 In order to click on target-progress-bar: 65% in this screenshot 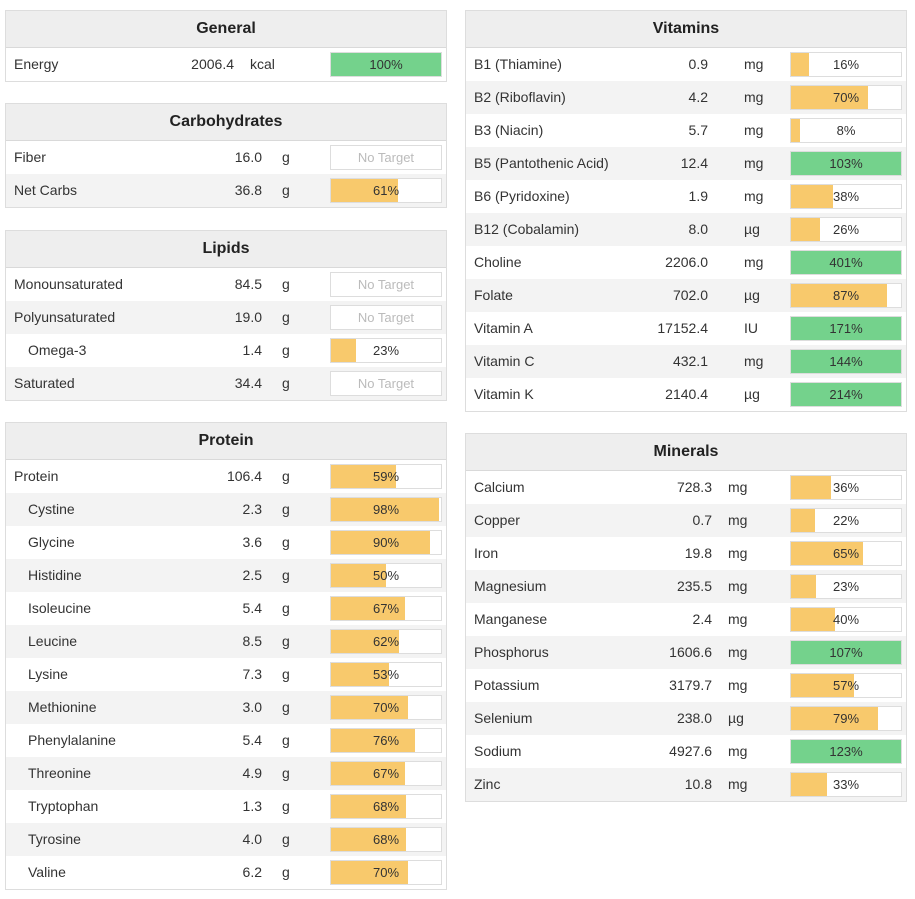, I will do `click(846, 553)`.